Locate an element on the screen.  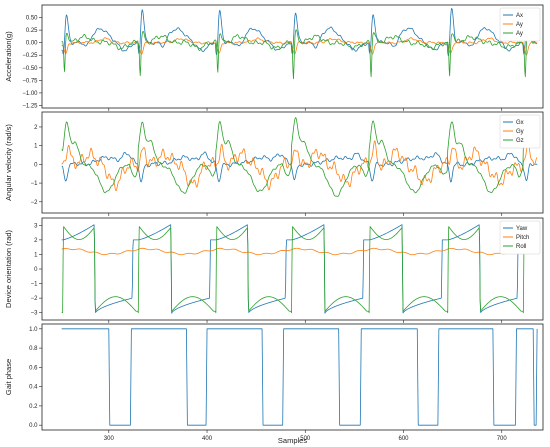
y-tick-label: −0.25 is located at coordinates (30, 56).